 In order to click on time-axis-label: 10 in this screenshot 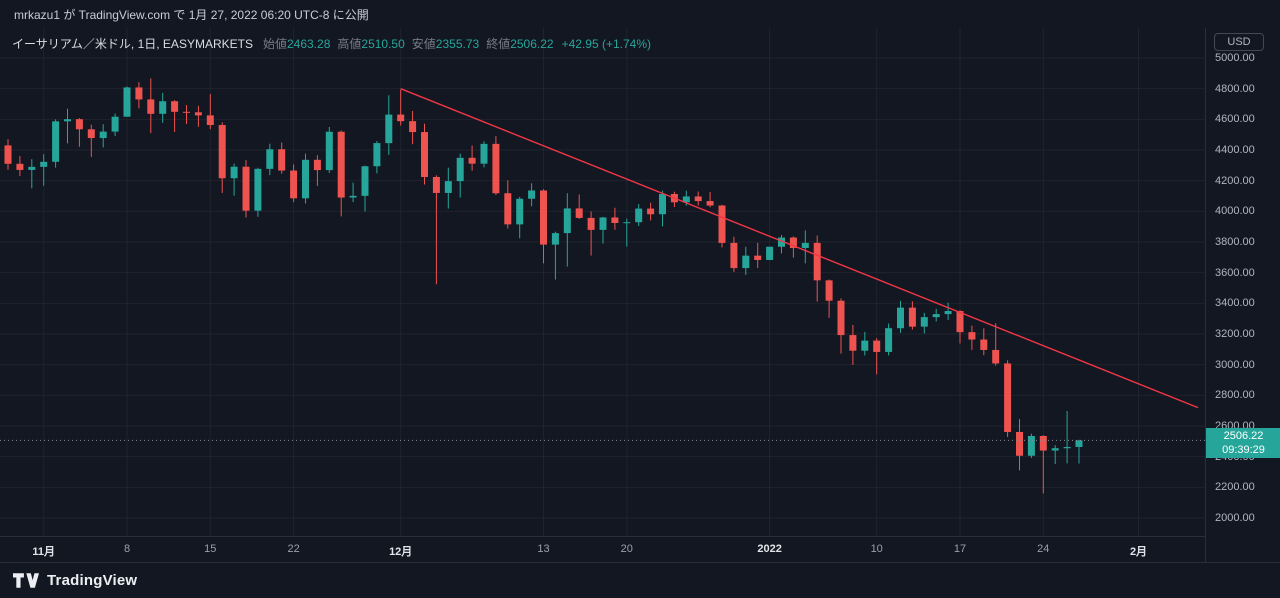, I will do `click(876, 549)`.